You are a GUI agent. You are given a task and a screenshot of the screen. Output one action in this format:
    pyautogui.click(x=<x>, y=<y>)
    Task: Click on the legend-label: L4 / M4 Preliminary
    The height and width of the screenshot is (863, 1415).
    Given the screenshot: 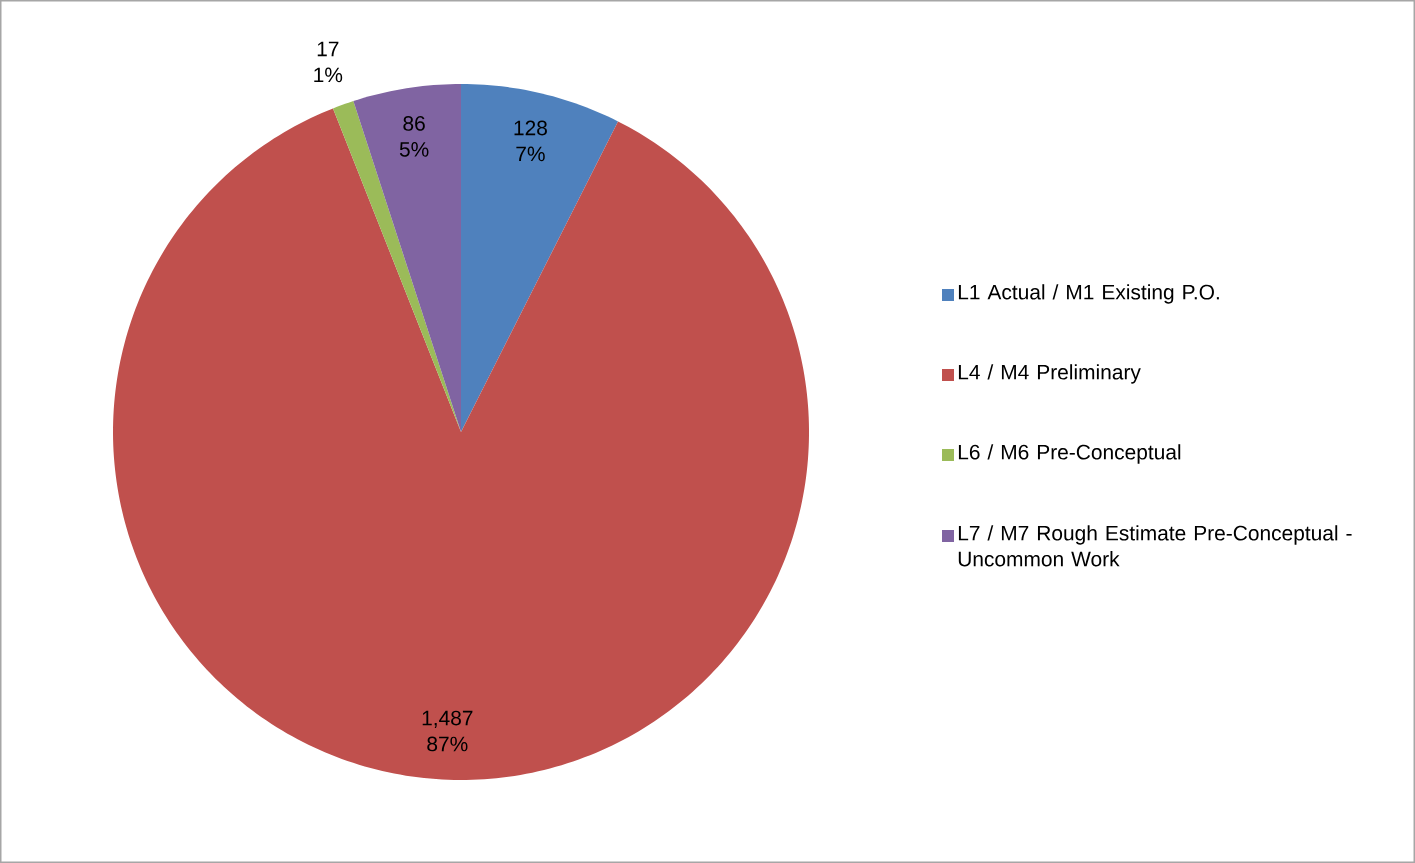 What is the action you would take?
    pyautogui.click(x=1049, y=374)
    